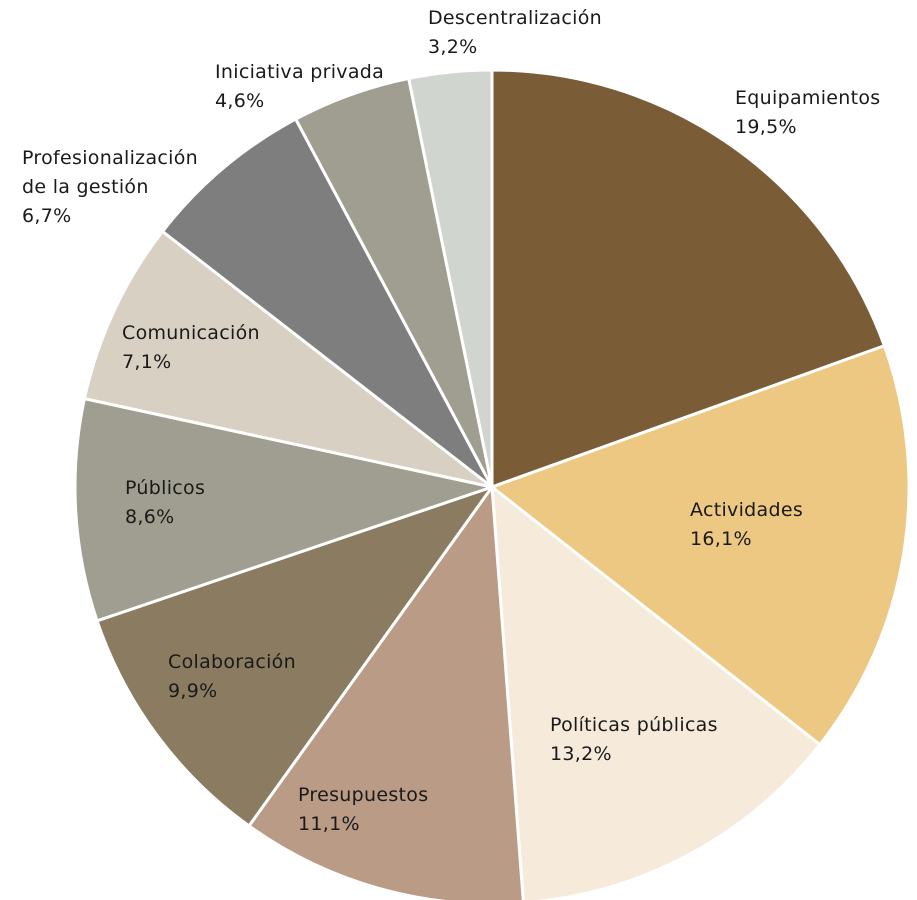  I want to click on category-label: Públicos, so click(165, 488).